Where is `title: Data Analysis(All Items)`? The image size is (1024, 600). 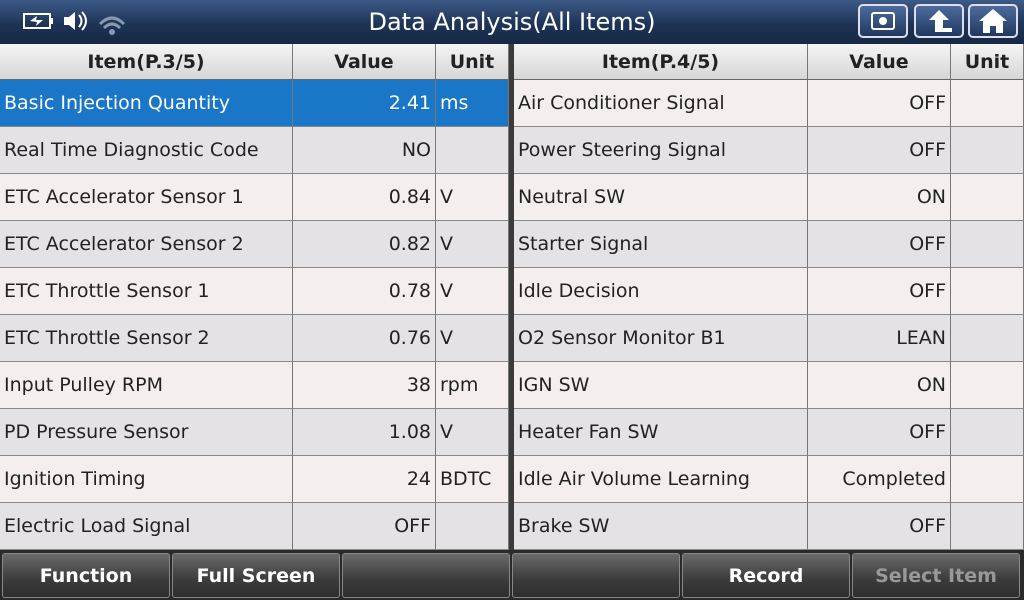
title: Data Analysis(All Items) is located at coordinates (512, 22).